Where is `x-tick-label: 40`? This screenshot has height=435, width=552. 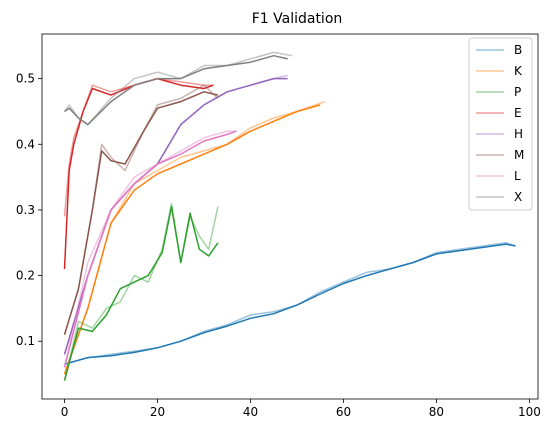
x-tick-label: 40 is located at coordinates (250, 412).